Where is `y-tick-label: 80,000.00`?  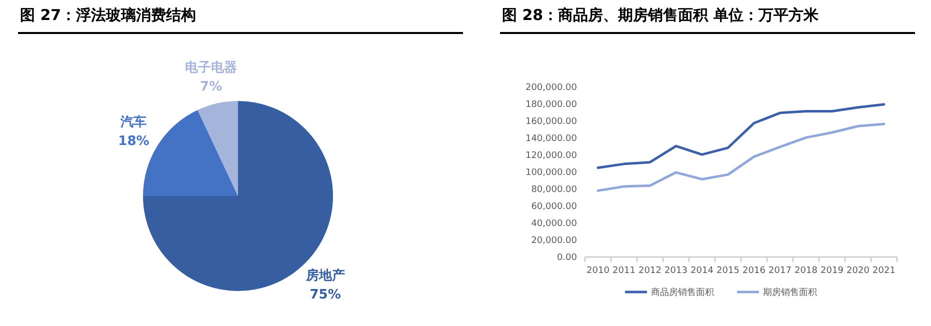 y-tick-label: 80,000.00 is located at coordinates (554, 190).